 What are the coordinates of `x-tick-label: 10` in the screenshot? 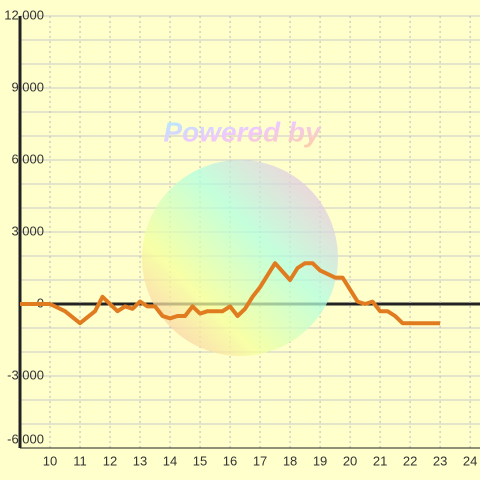 It's located at (50, 460).